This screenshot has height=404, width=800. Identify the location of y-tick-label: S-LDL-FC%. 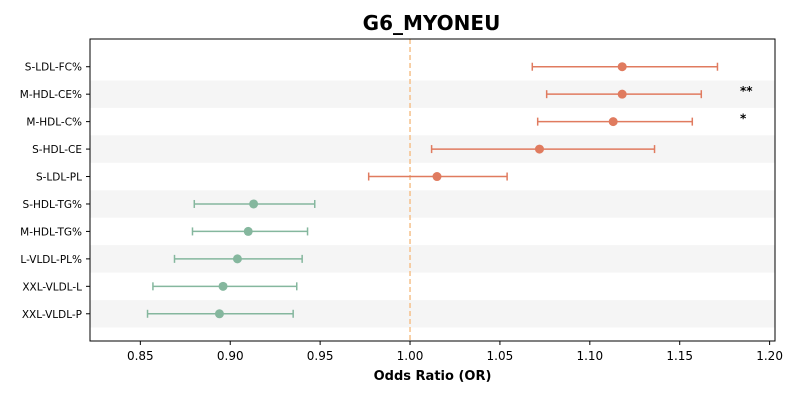
(53, 68).